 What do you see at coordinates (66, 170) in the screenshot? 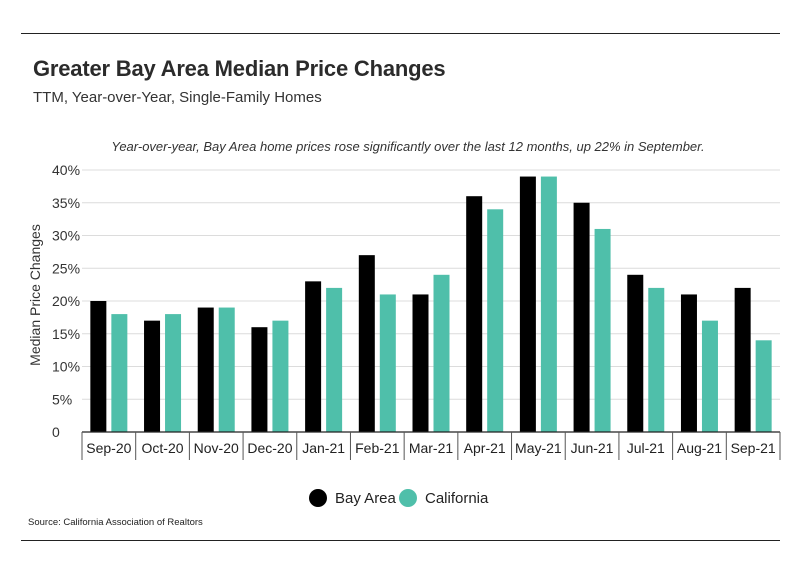
I see `y-tick-label: 40%` at bounding box center [66, 170].